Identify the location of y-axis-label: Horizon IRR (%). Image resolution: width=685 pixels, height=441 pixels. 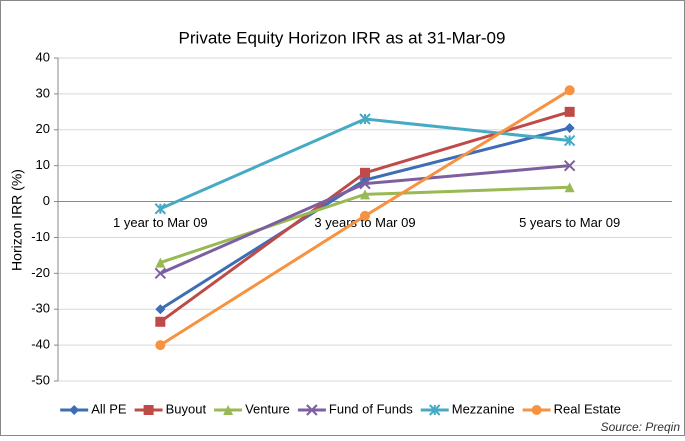
(17, 220).